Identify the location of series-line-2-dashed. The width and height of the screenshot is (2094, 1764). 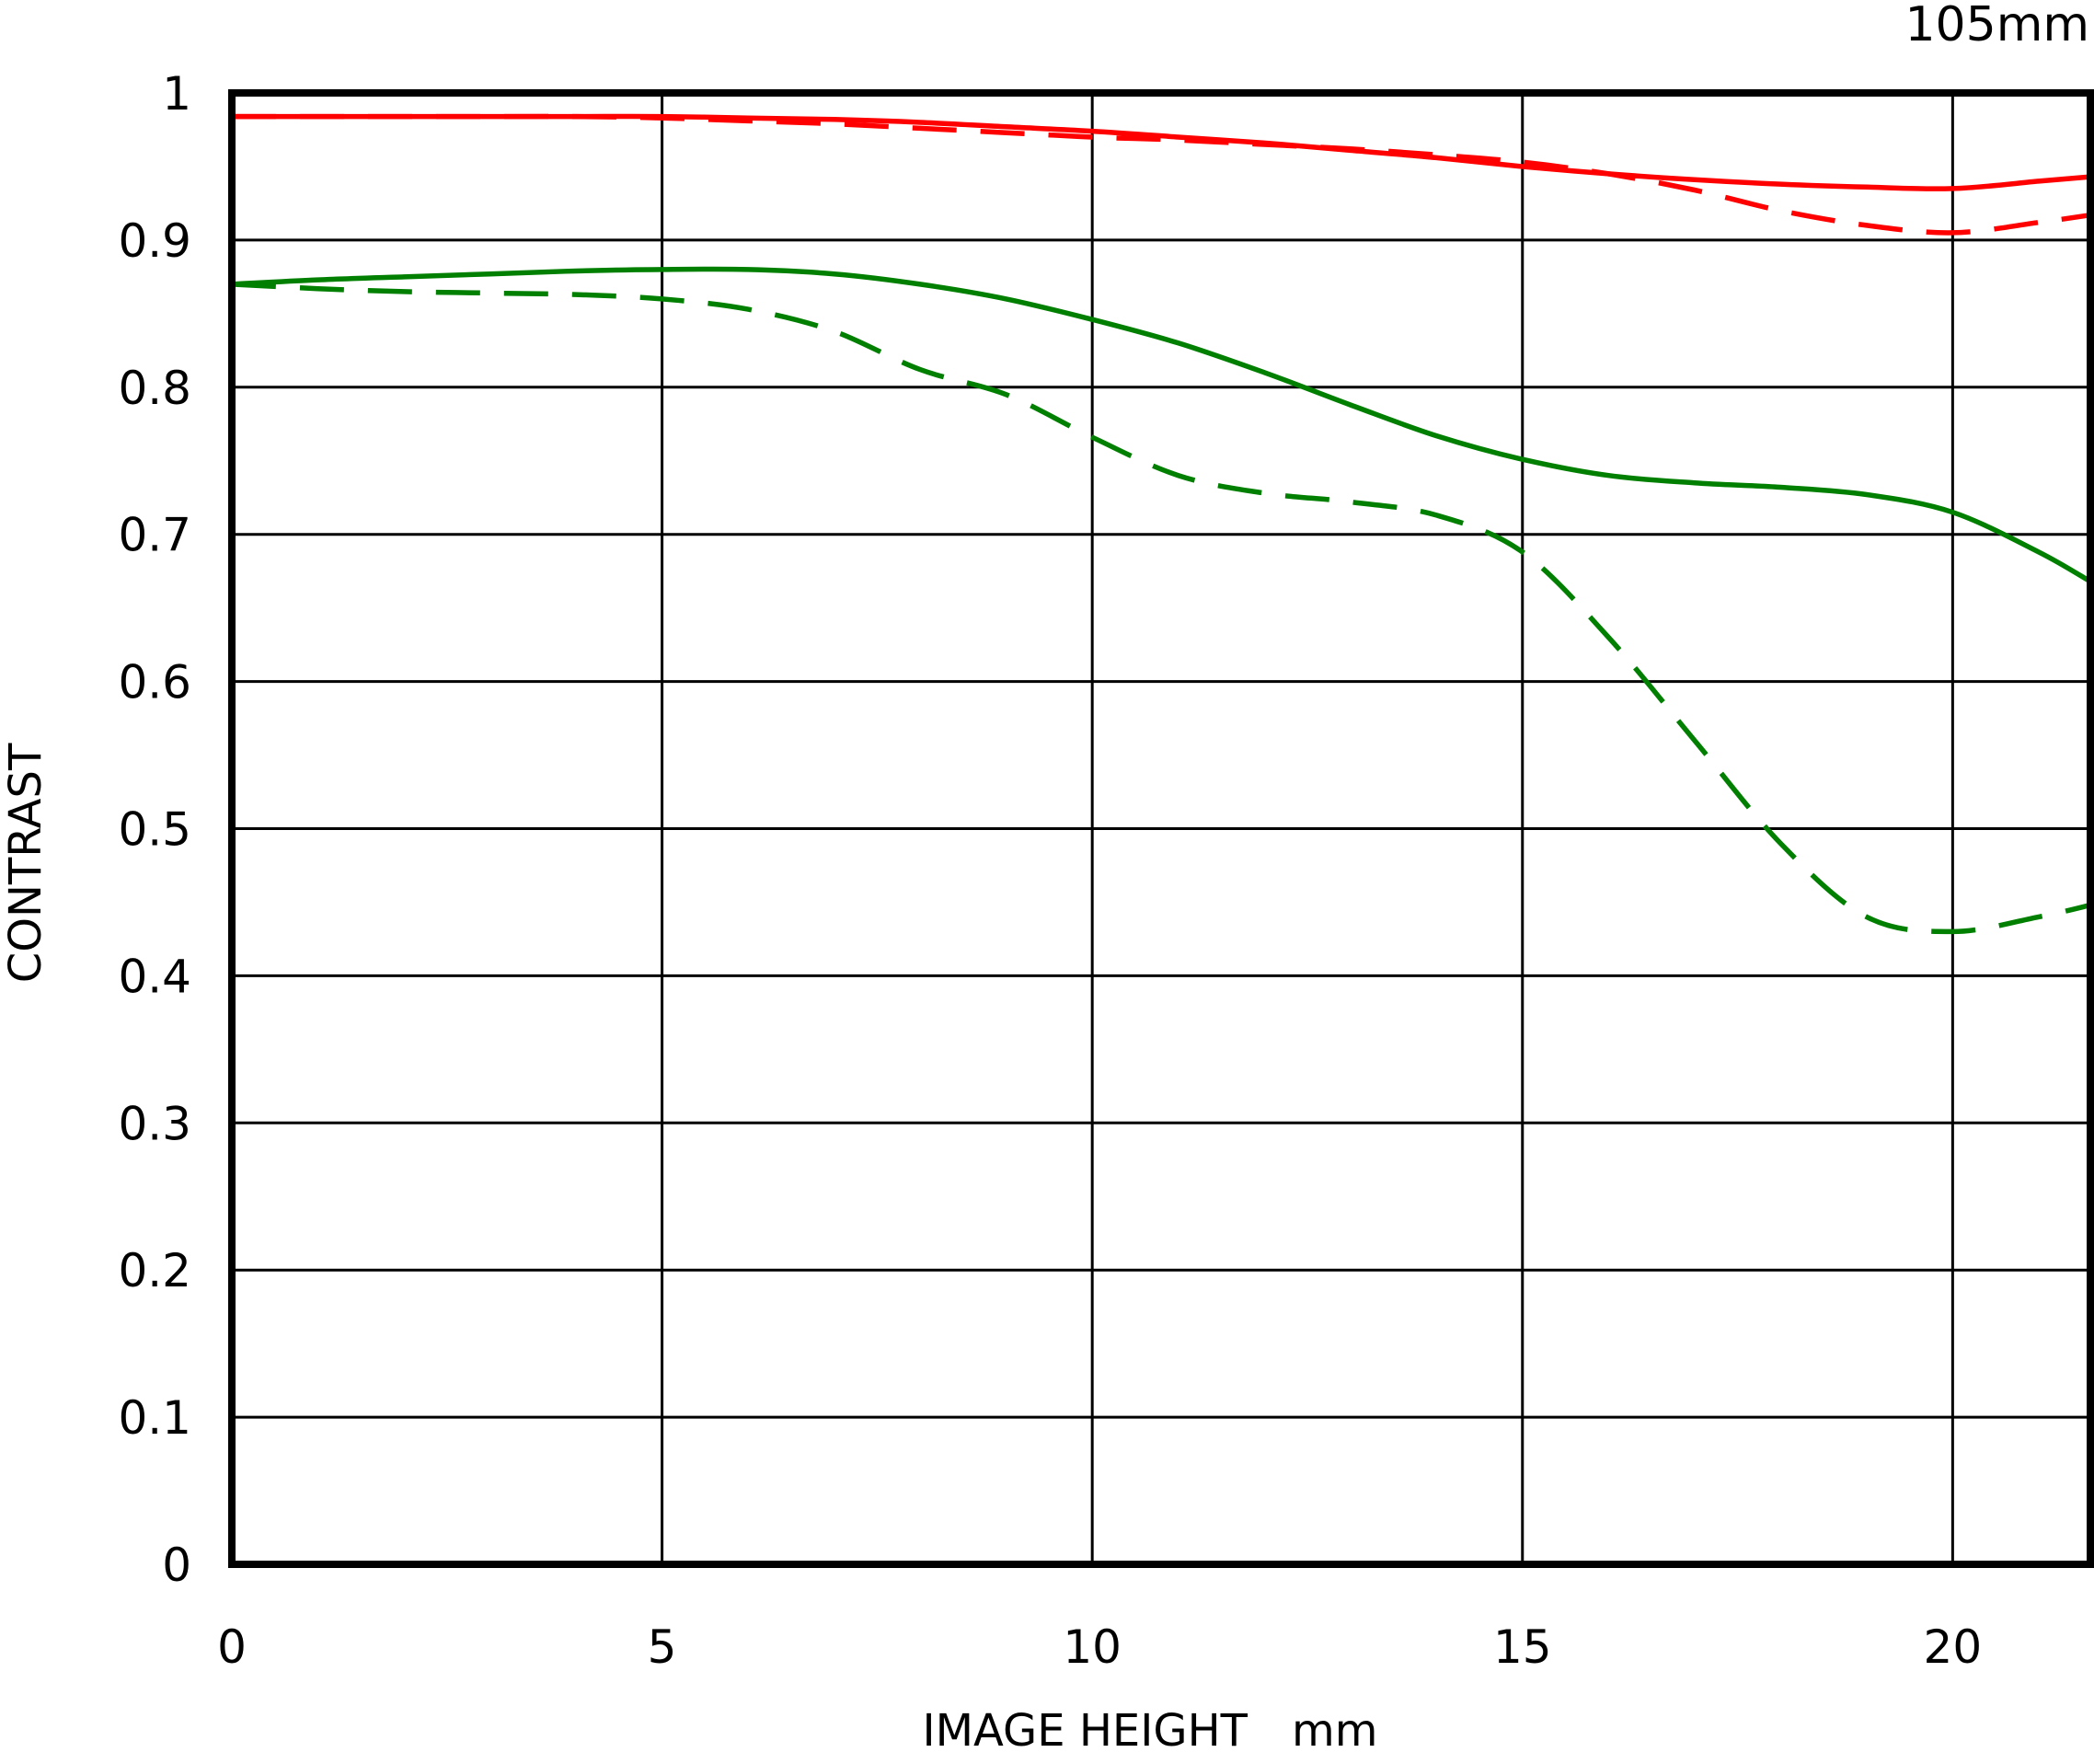
(1161, 174).